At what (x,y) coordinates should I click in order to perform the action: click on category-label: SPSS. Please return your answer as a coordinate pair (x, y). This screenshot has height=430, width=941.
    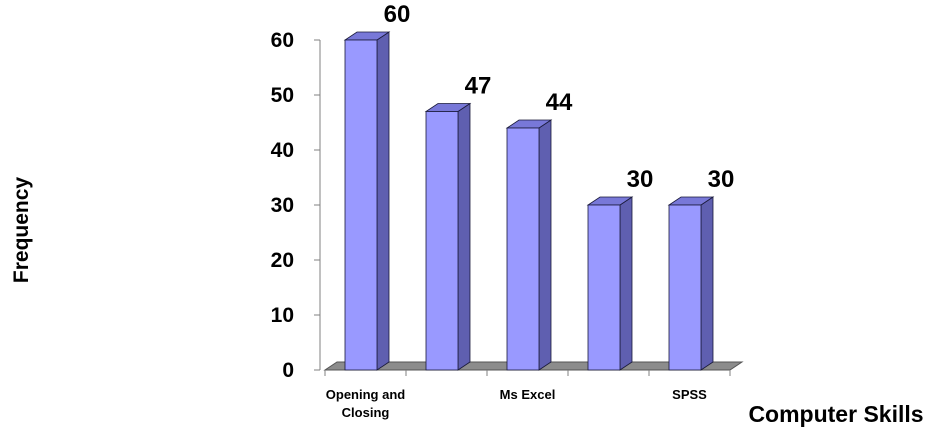
    Looking at the image, I should click on (689, 394).